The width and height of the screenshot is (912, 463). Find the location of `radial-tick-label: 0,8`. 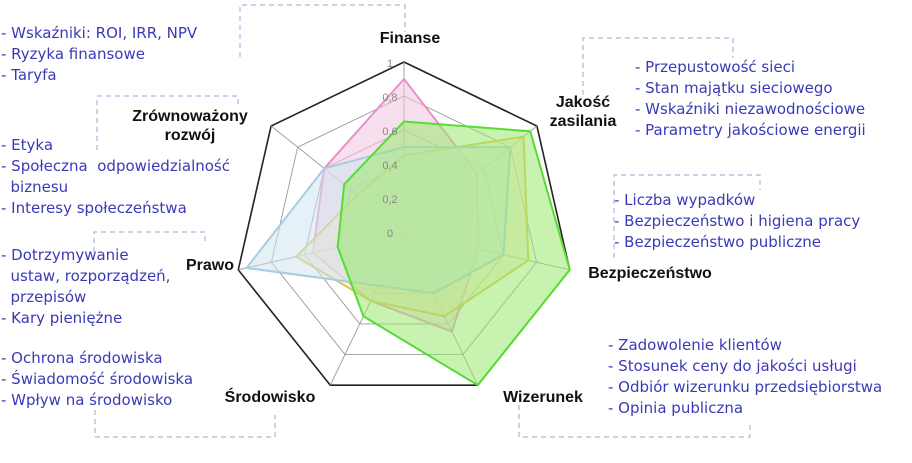

radial-tick-label: 0,8 is located at coordinates (389, 98).